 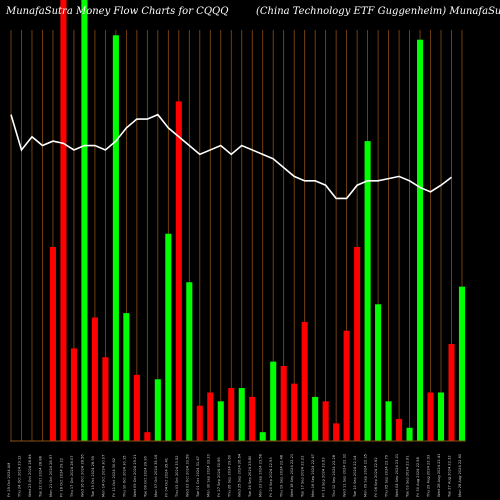 What do you see at coordinates (145, 476) in the screenshot?
I see `x-tick-label: Tue 08 Oct 2024 29.90` at bounding box center [145, 476].